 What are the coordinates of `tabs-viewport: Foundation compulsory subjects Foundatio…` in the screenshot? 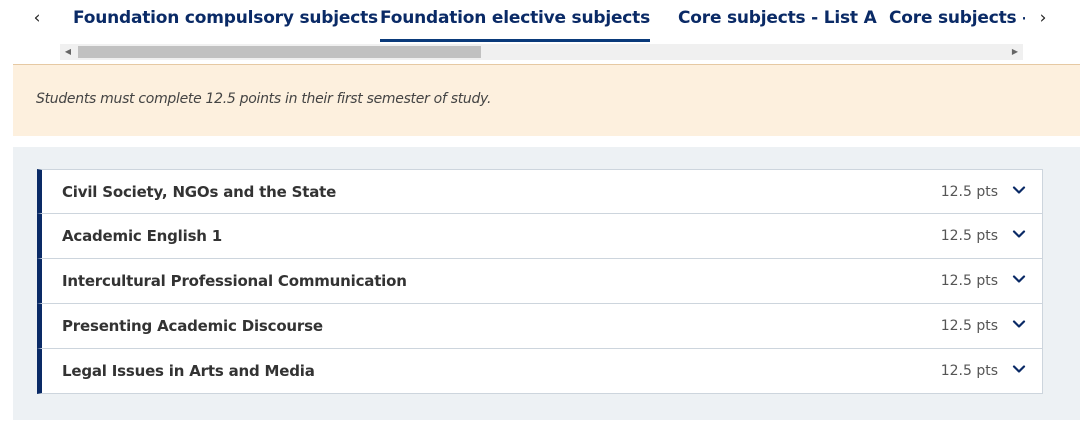 It's located at (542, 22).